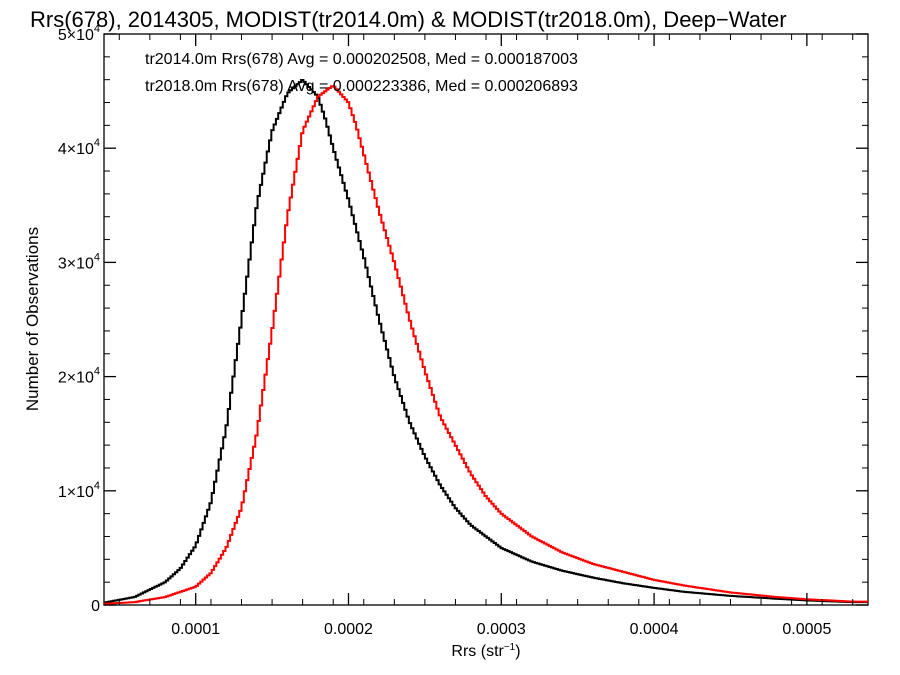 The height and width of the screenshot is (675, 900). Describe the element at coordinates (95, 606) in the screenshot. I see `y-tick-label: 0` at that location.